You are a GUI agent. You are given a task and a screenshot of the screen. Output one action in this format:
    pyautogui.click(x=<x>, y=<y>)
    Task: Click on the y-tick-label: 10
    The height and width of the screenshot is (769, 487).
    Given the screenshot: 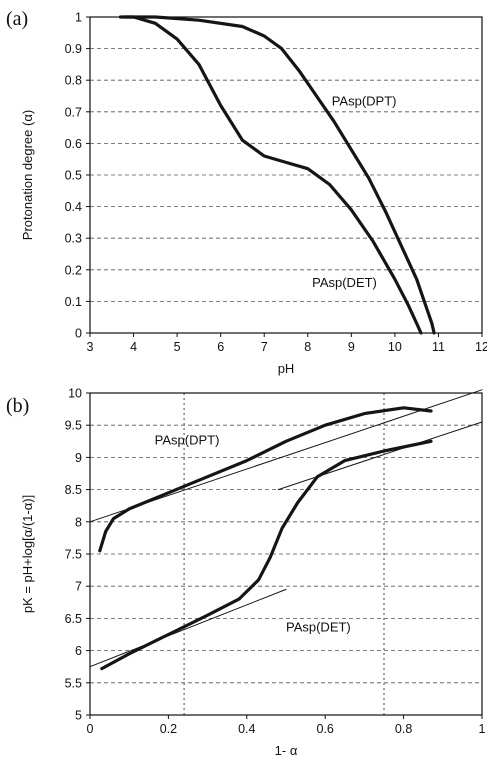 What is the action you would take?
    pyautogui.click(x=75, y=394)
    